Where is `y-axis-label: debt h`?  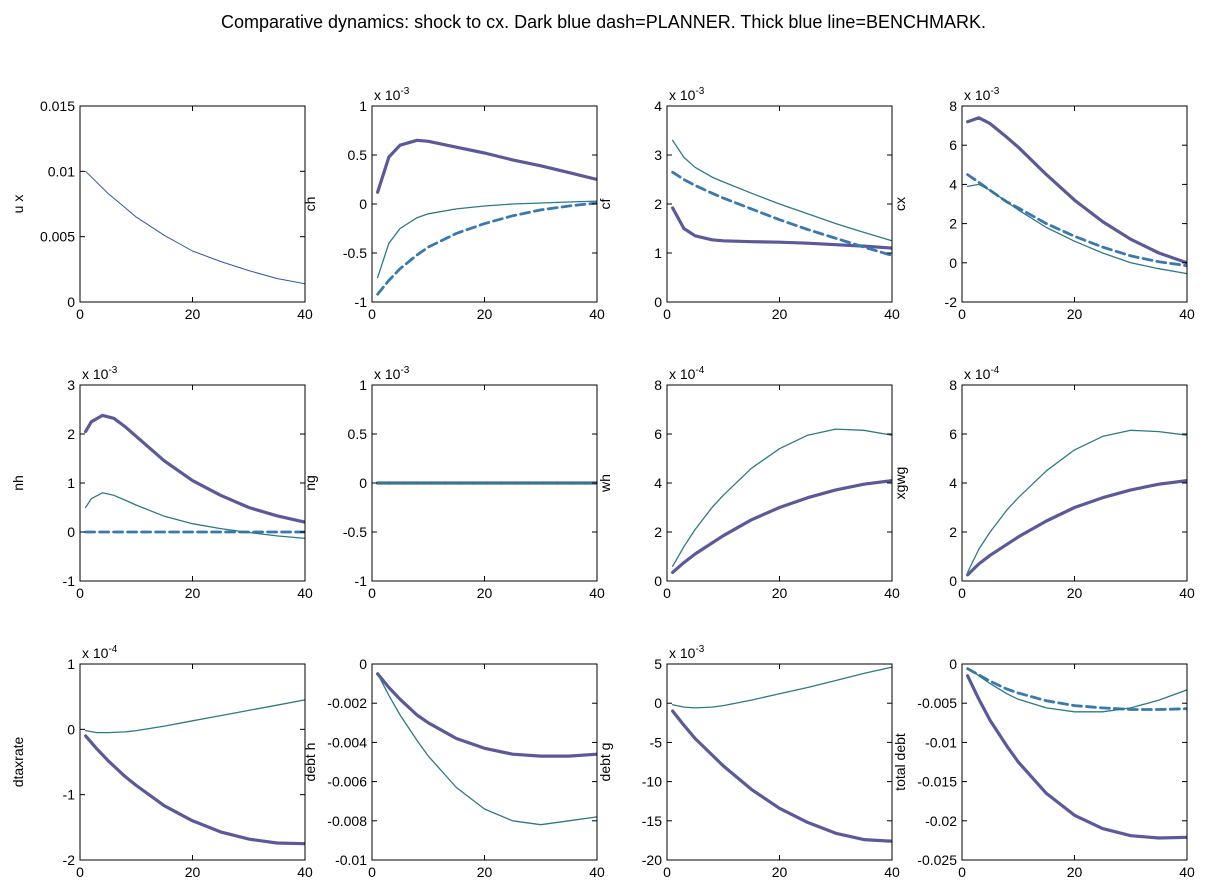 y-axis-label: debt h is located at coordinates (310, 762).